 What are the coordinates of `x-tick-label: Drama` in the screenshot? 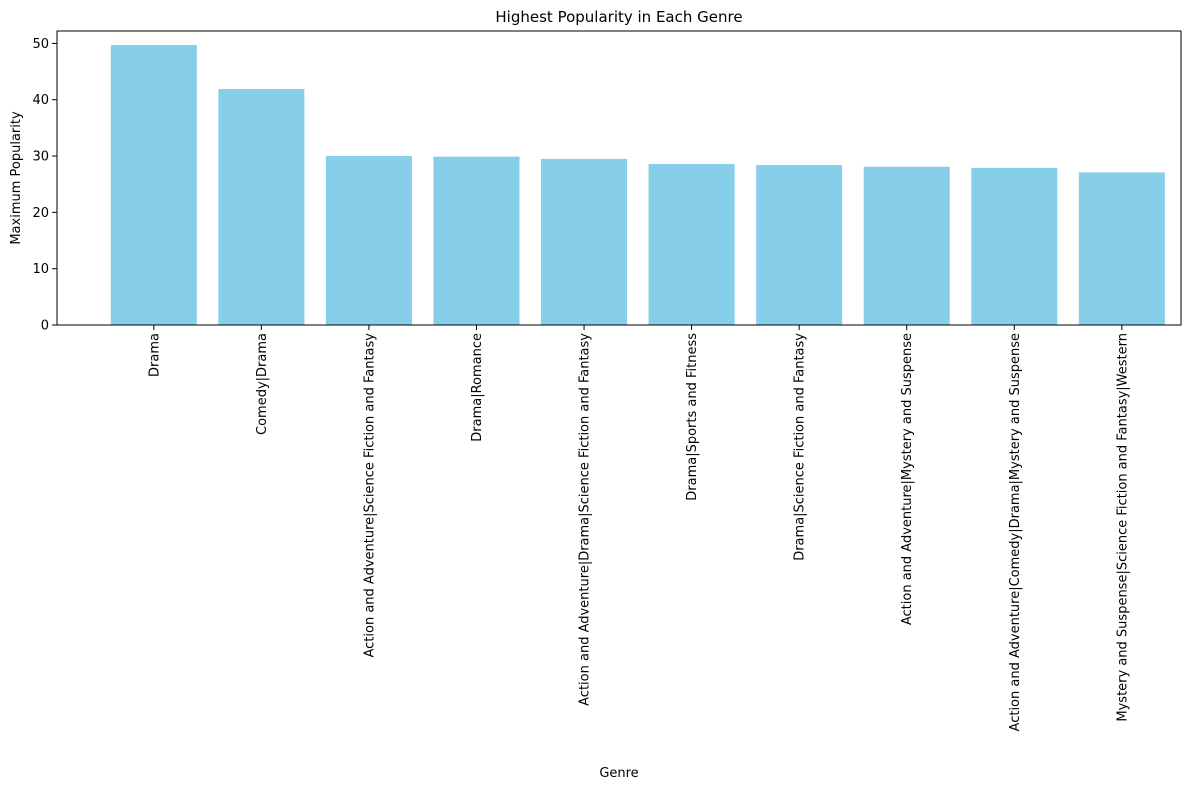 It's located at (154, 355).